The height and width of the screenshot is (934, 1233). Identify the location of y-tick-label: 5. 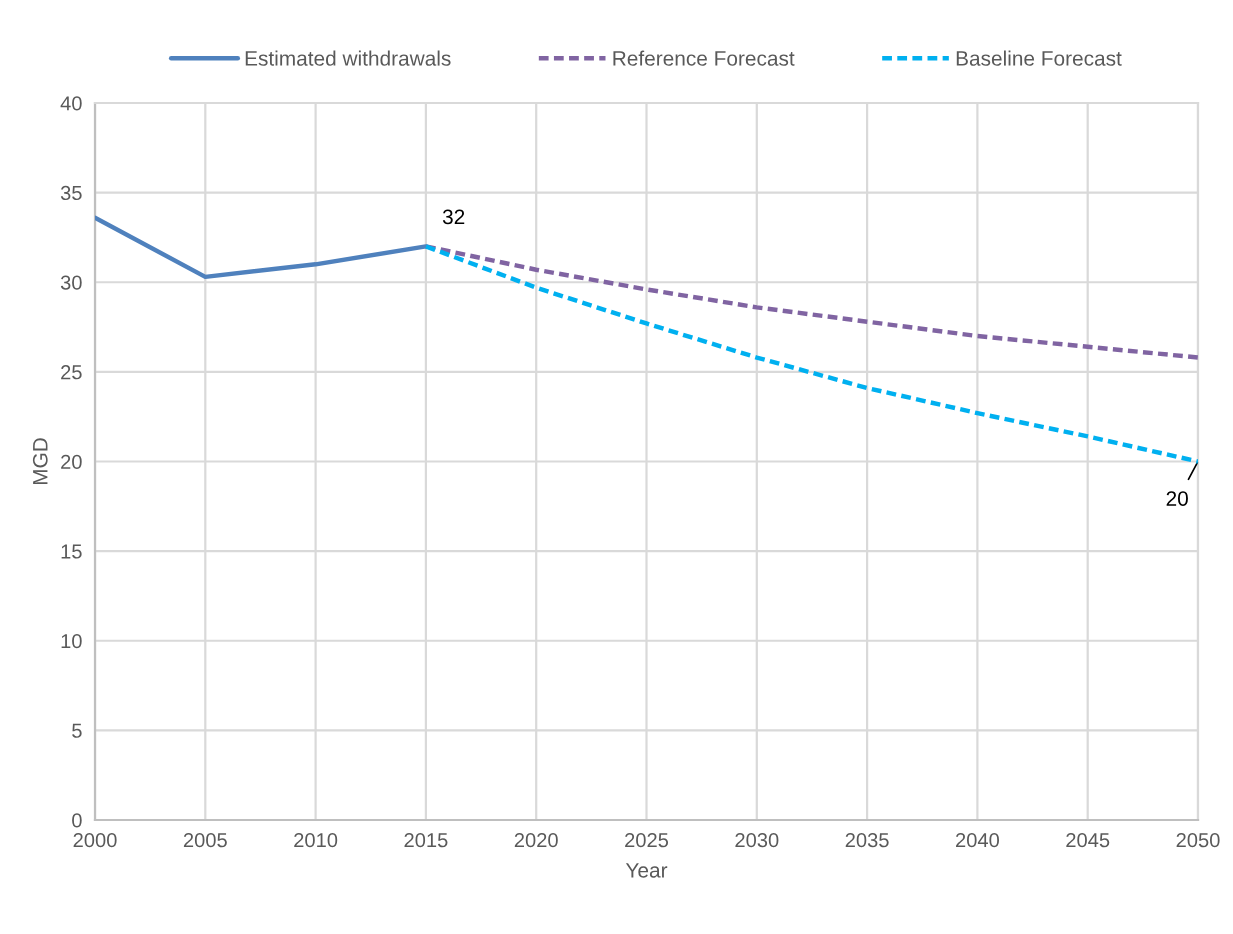
(77, 730).